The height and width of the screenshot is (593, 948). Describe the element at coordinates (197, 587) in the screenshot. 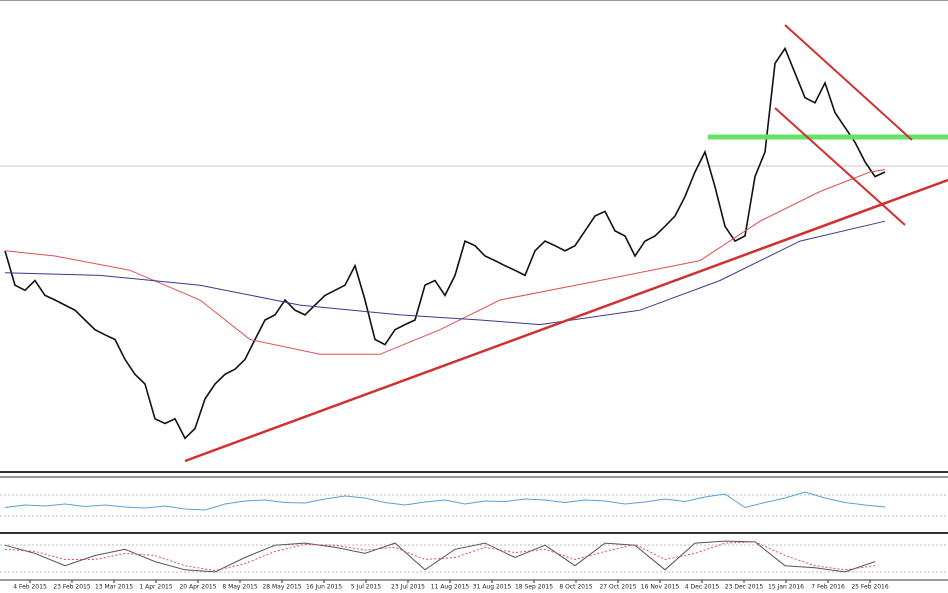

I see `x-tick-label: 20 Apr 2015` at that location.